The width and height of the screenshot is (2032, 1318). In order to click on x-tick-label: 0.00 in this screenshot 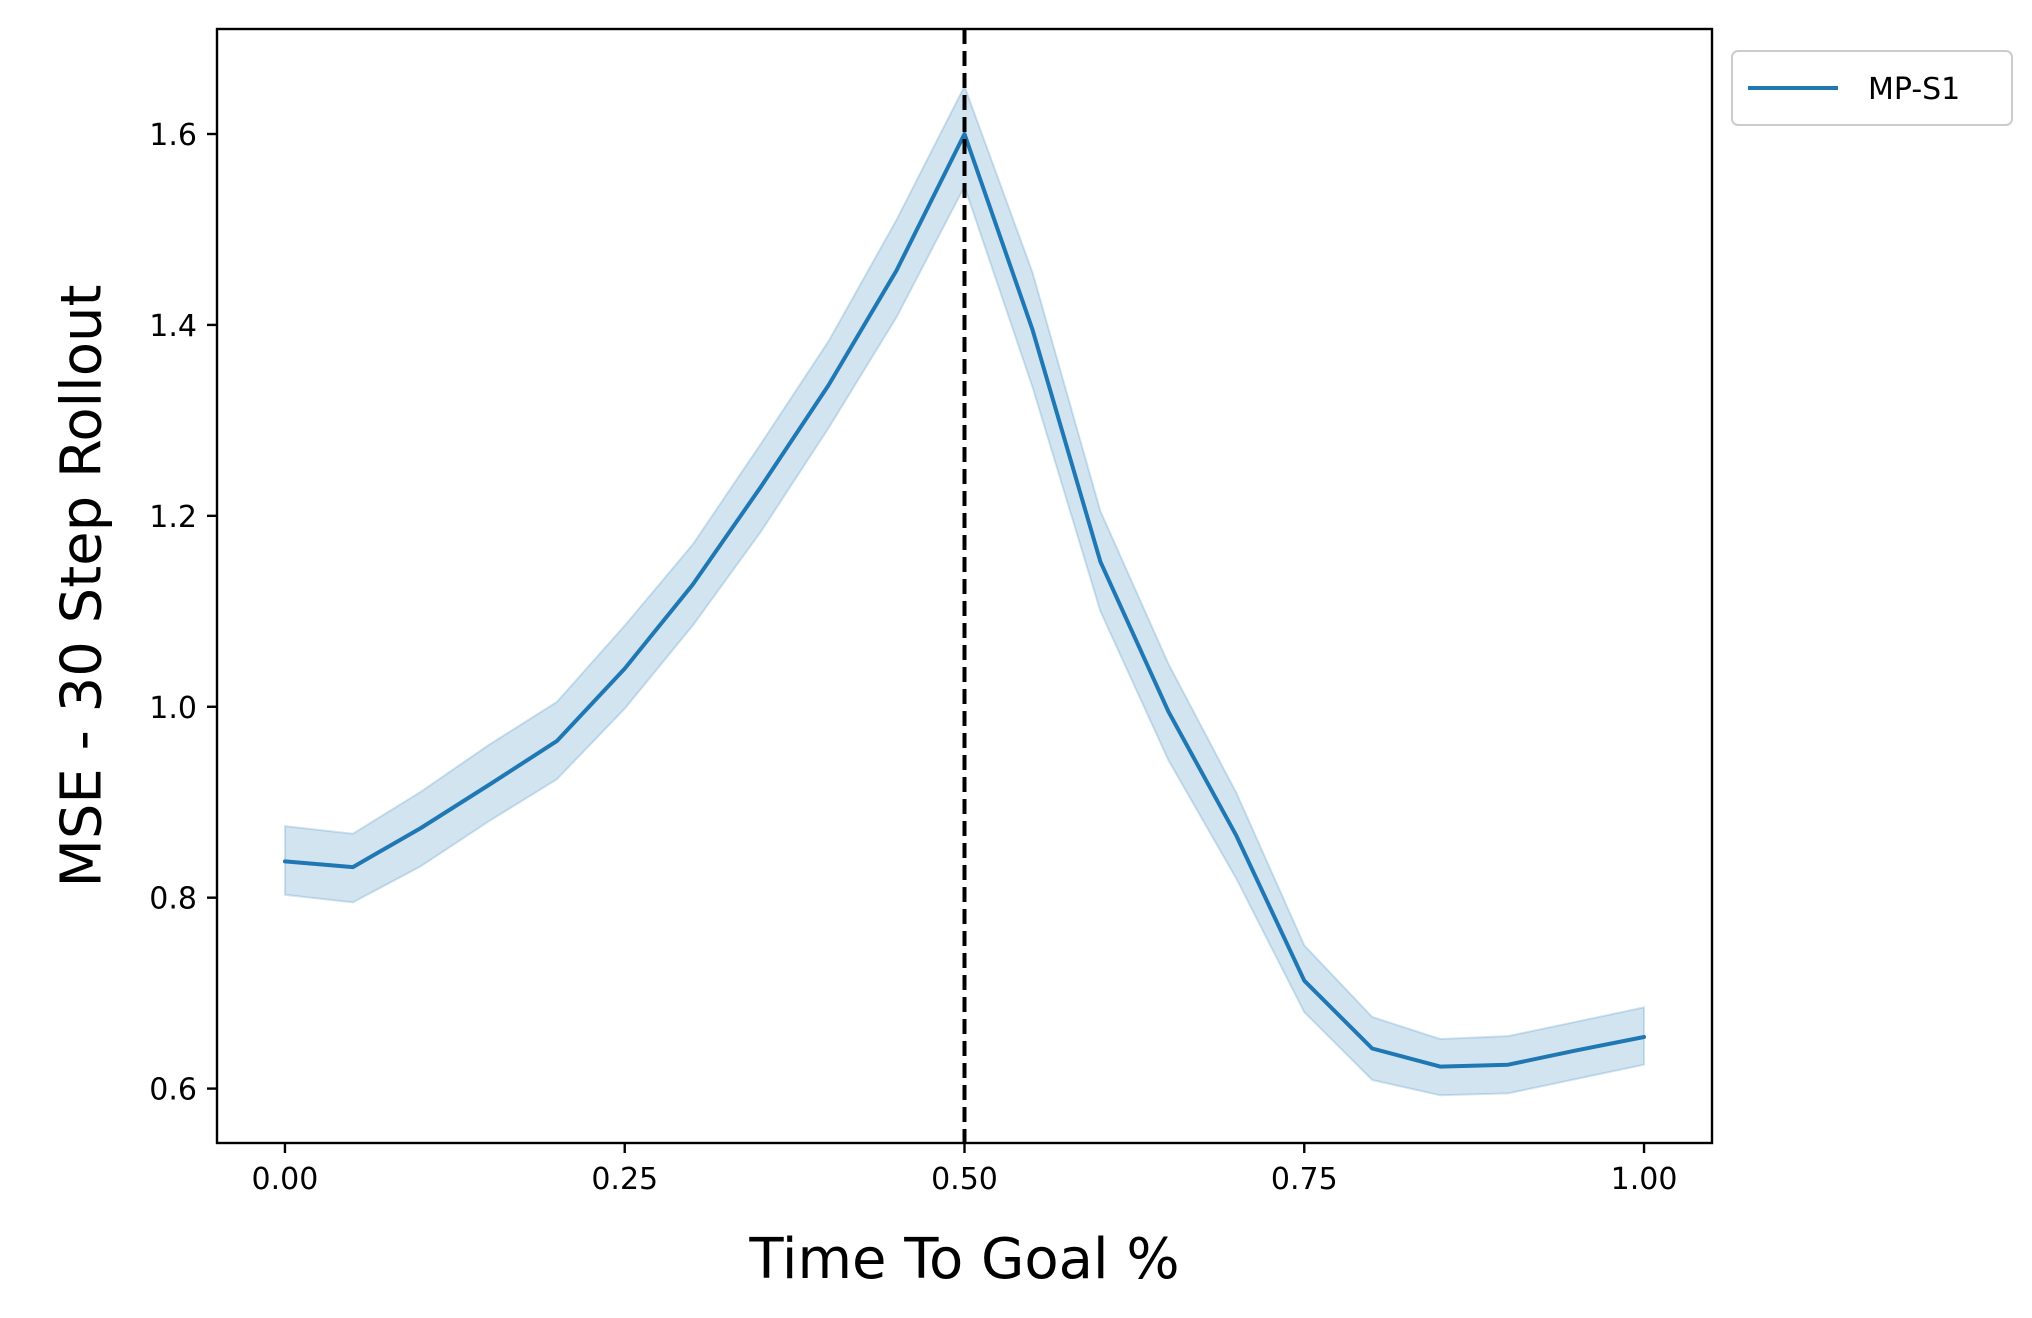, I will do `click(285, 1179)`.